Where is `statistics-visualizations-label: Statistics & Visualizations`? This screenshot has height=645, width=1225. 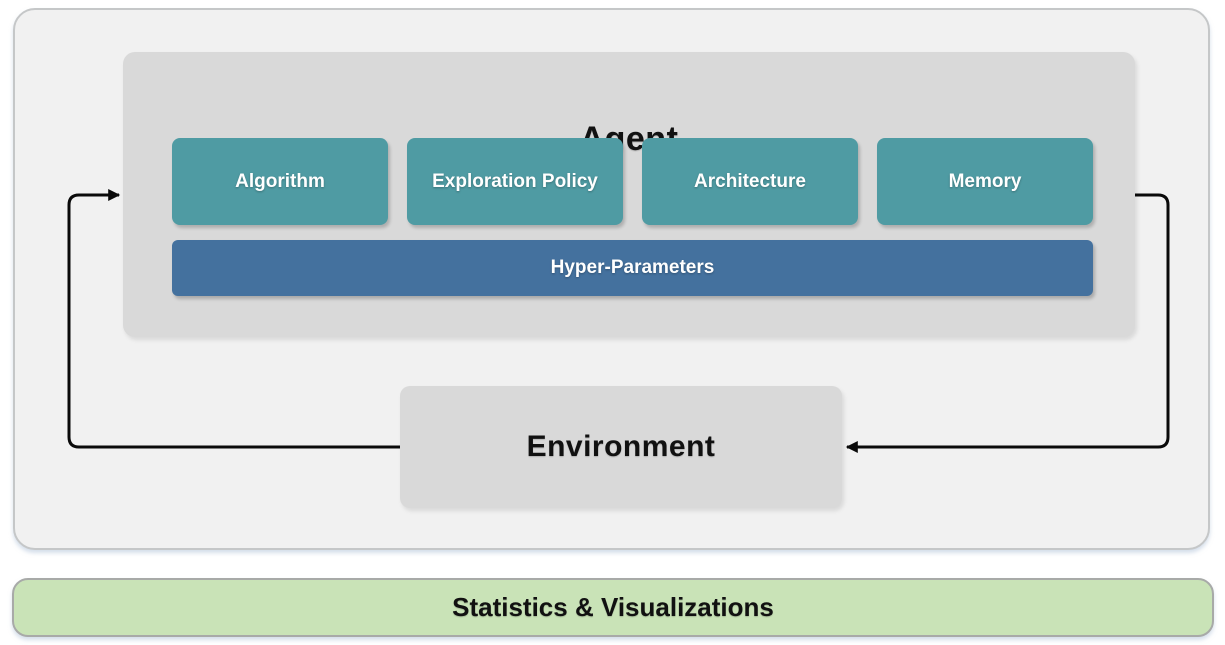 statistics-visualizations-label: Statistics & Visualizations is located at coordinates (613, 607).